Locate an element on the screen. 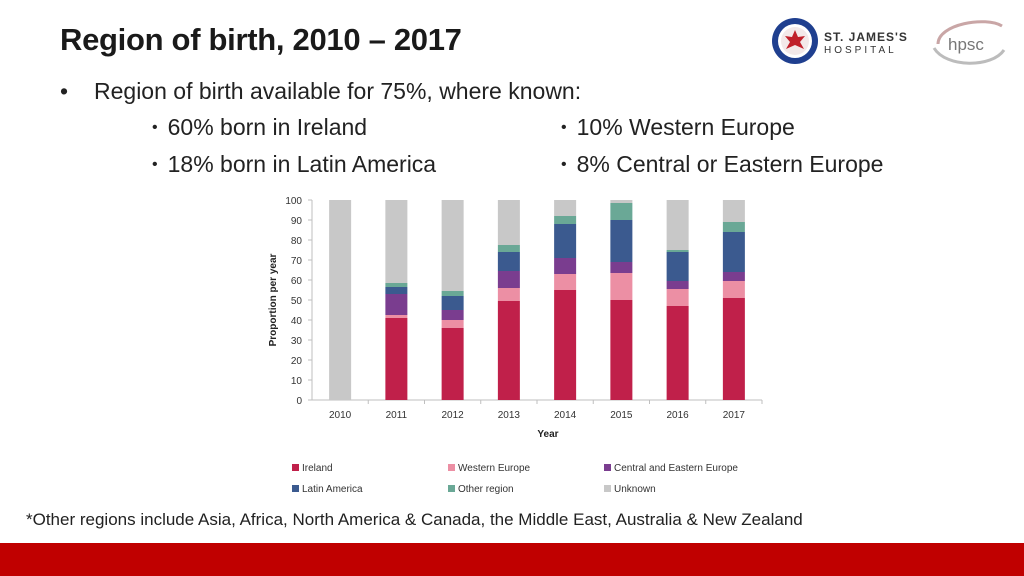 This screenshot has width=1024, height=576. y-tick-label: 20 is located at coordinates (297, 361).